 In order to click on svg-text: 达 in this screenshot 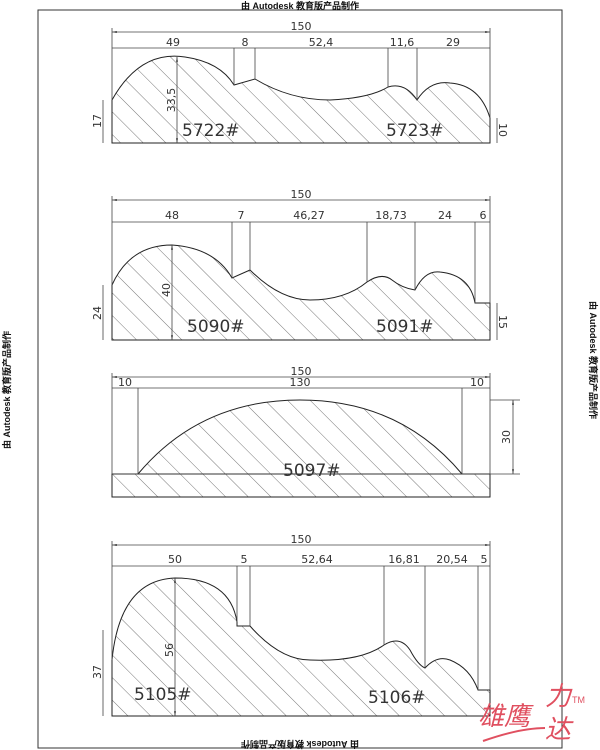, I will do `click(559, 730)`.